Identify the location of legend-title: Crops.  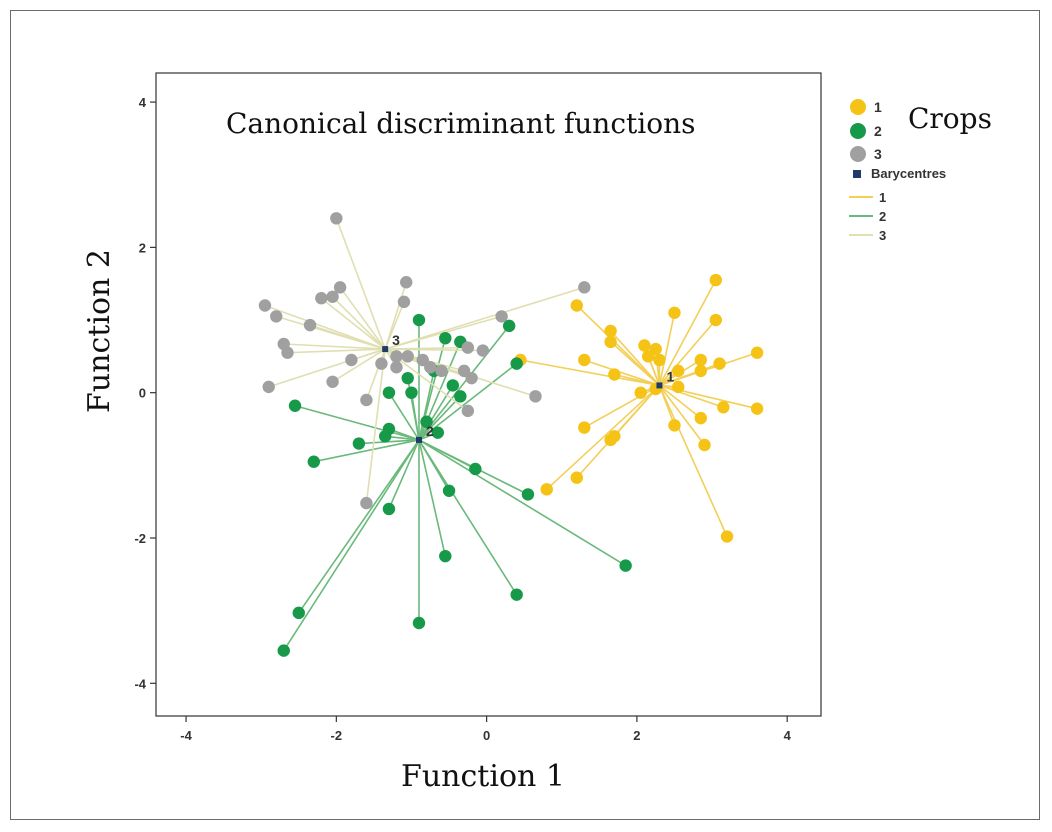
(950, 118).